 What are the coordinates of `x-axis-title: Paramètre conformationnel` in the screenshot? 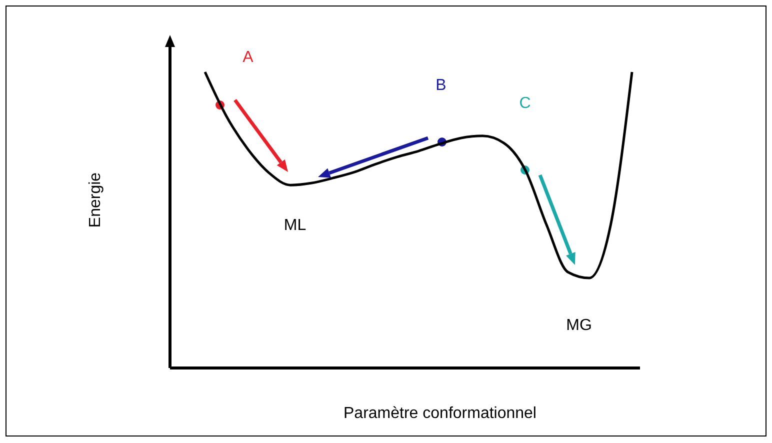 It's located at (440, 413).